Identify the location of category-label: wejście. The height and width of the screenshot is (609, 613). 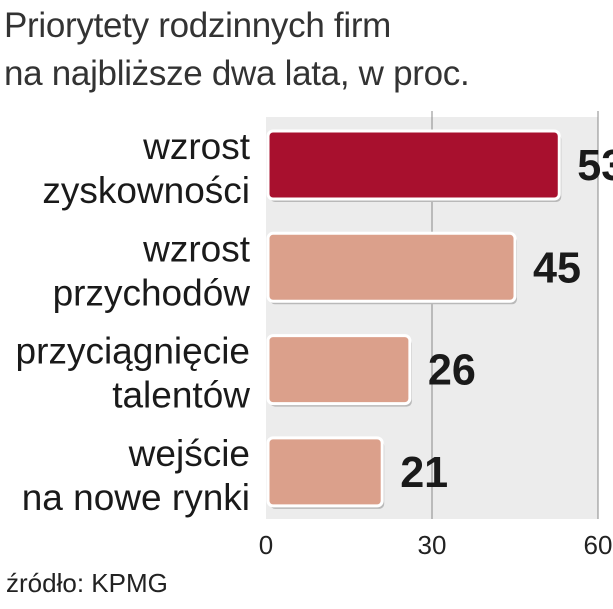
(189, 453).